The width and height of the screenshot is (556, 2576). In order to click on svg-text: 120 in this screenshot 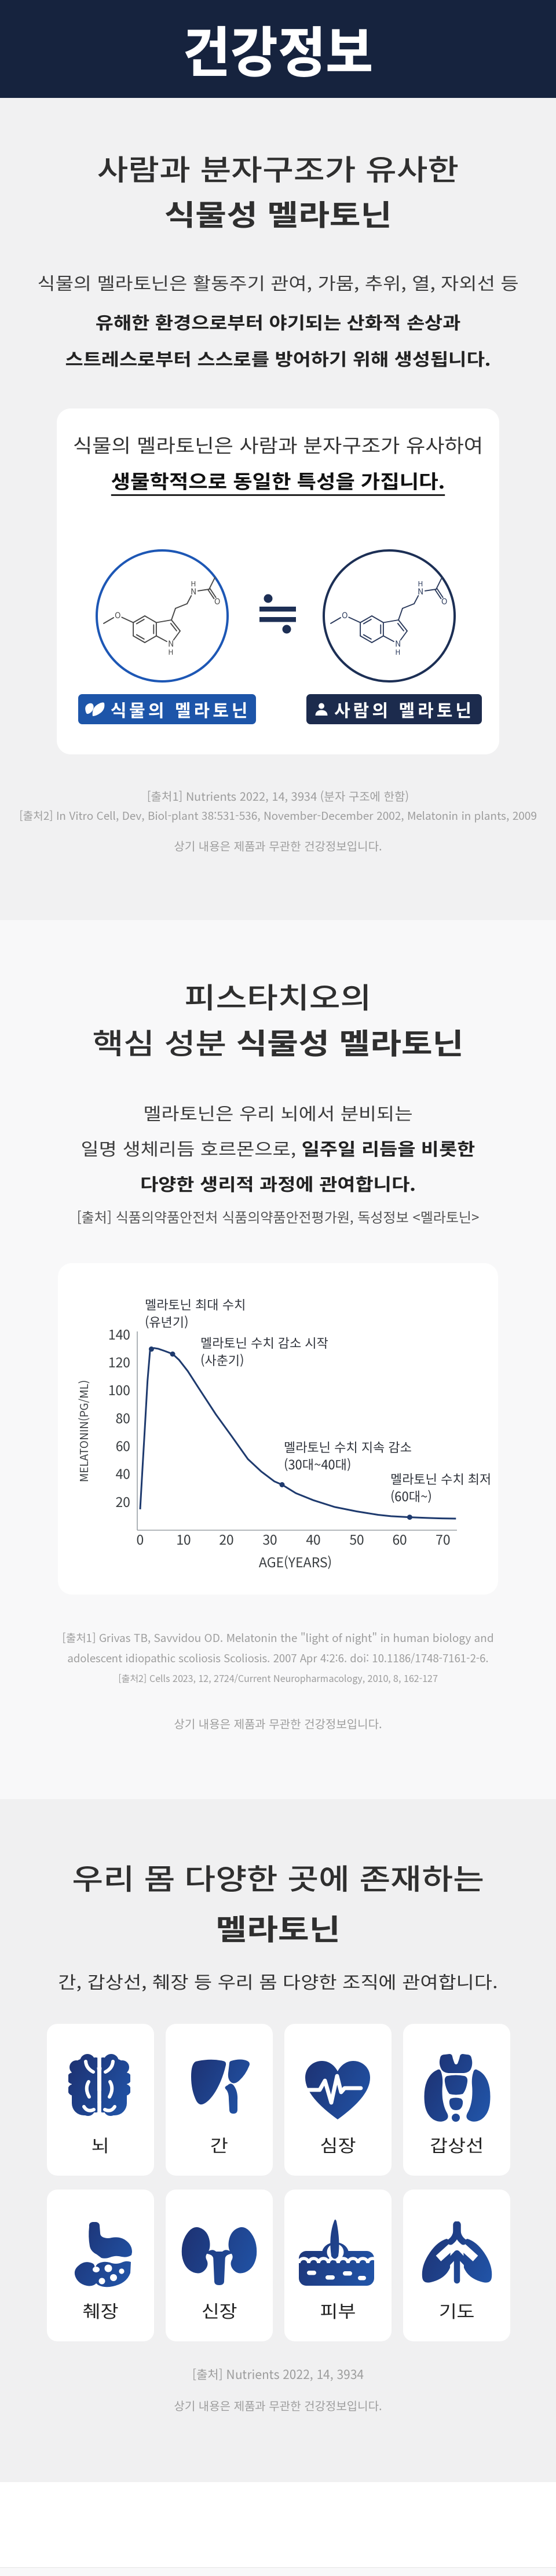, I will do `click(119, 1361)`.